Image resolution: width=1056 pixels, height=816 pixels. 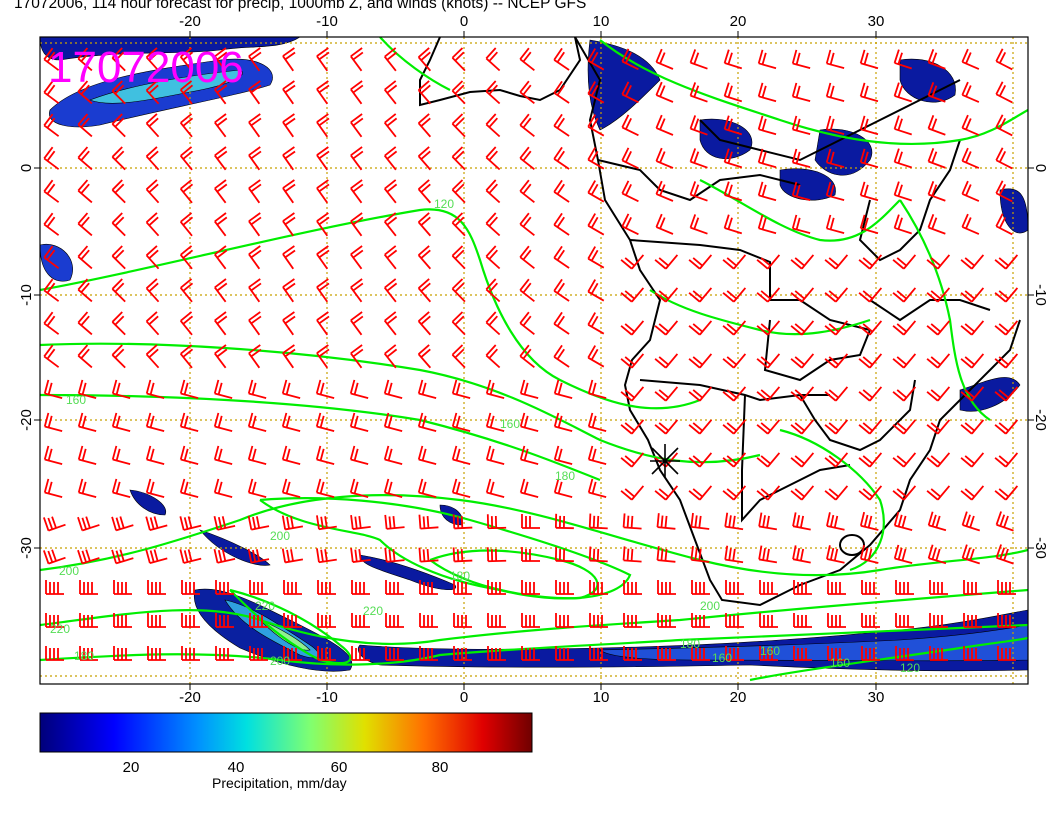 I want to click on contour-label: 200, so click(x=280, y=661).